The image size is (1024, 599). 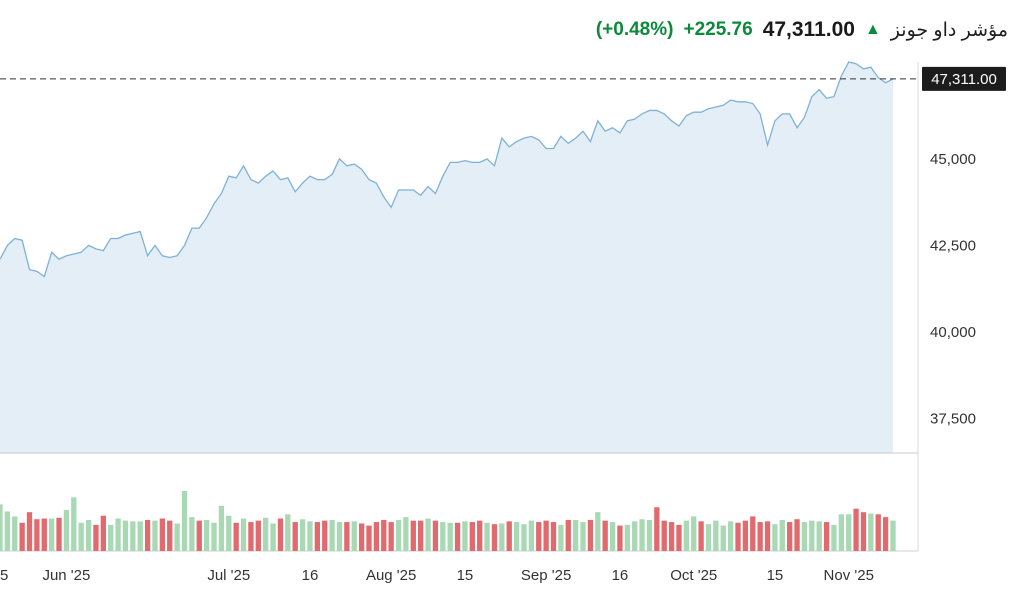 What do you see at coordinates (693, 575) in the screenshot?
I see `x-tick-label: Oct '25` at bounding box center [693, 575].